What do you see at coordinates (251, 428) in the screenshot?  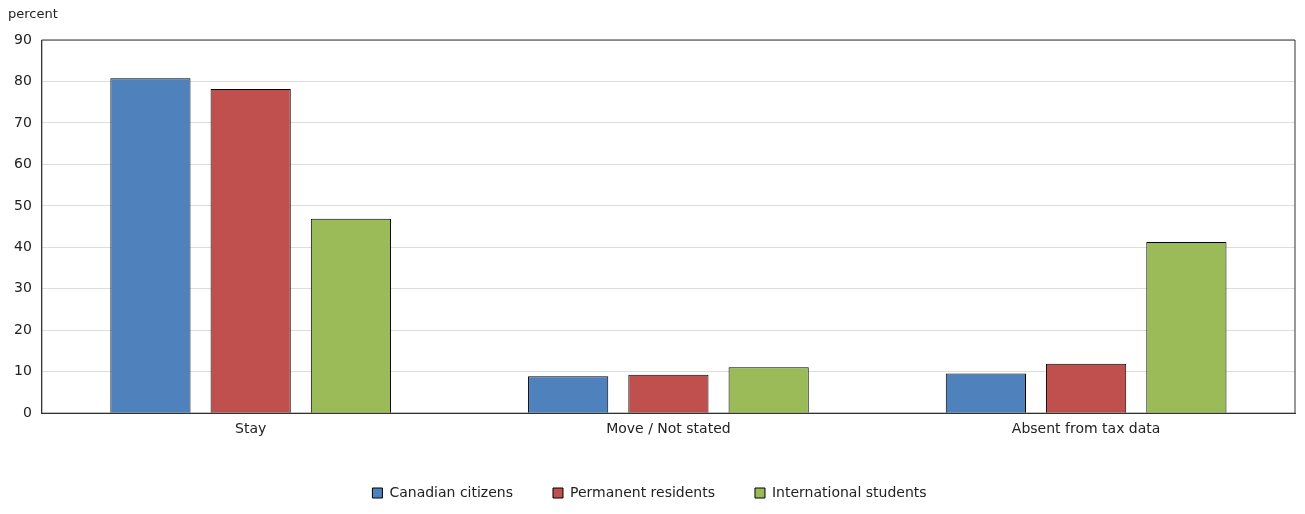 I see `x-tick-label: Stay` at bounding box center [251, 428].